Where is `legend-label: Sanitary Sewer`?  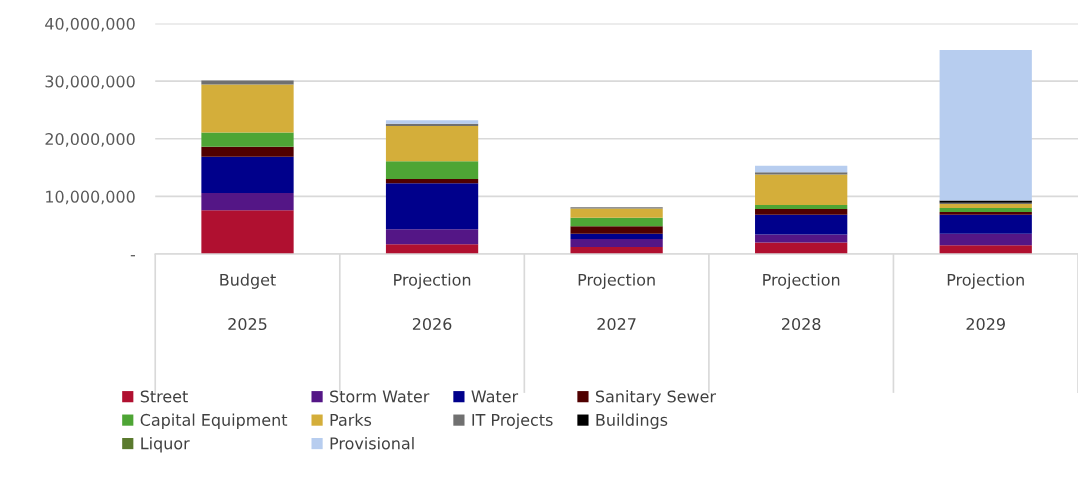 legend-label: Sanitary Sewer is located at coordinates (655, 398).